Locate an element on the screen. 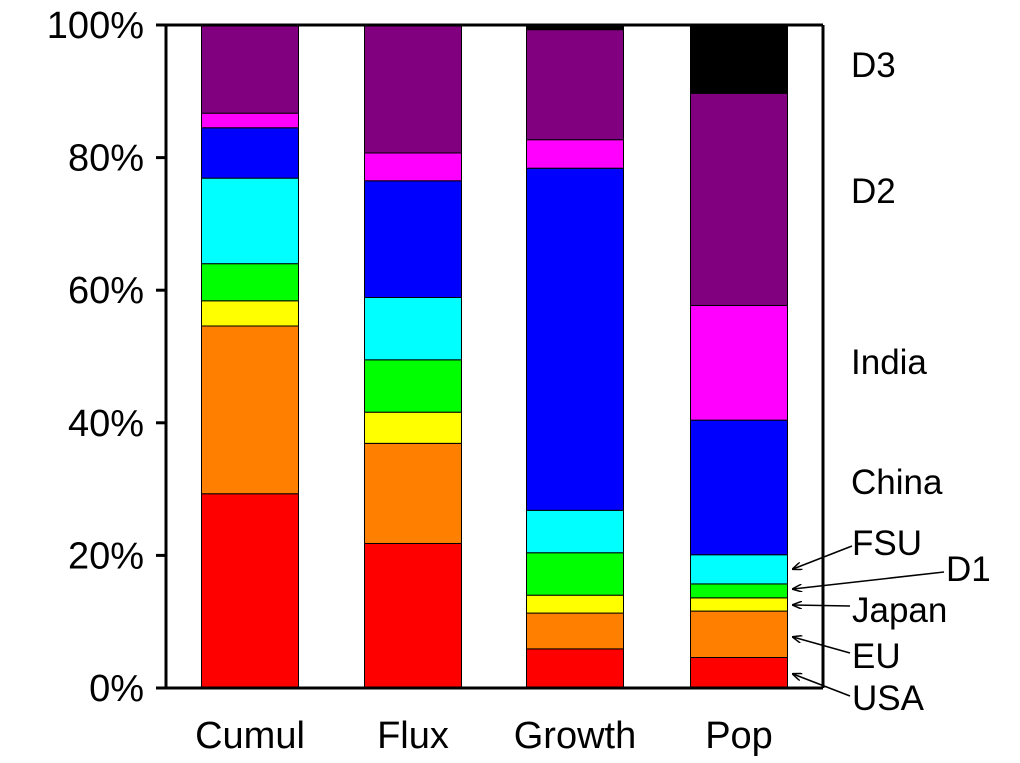  bar-segment-pop-china is located at coordinates (739, 487).